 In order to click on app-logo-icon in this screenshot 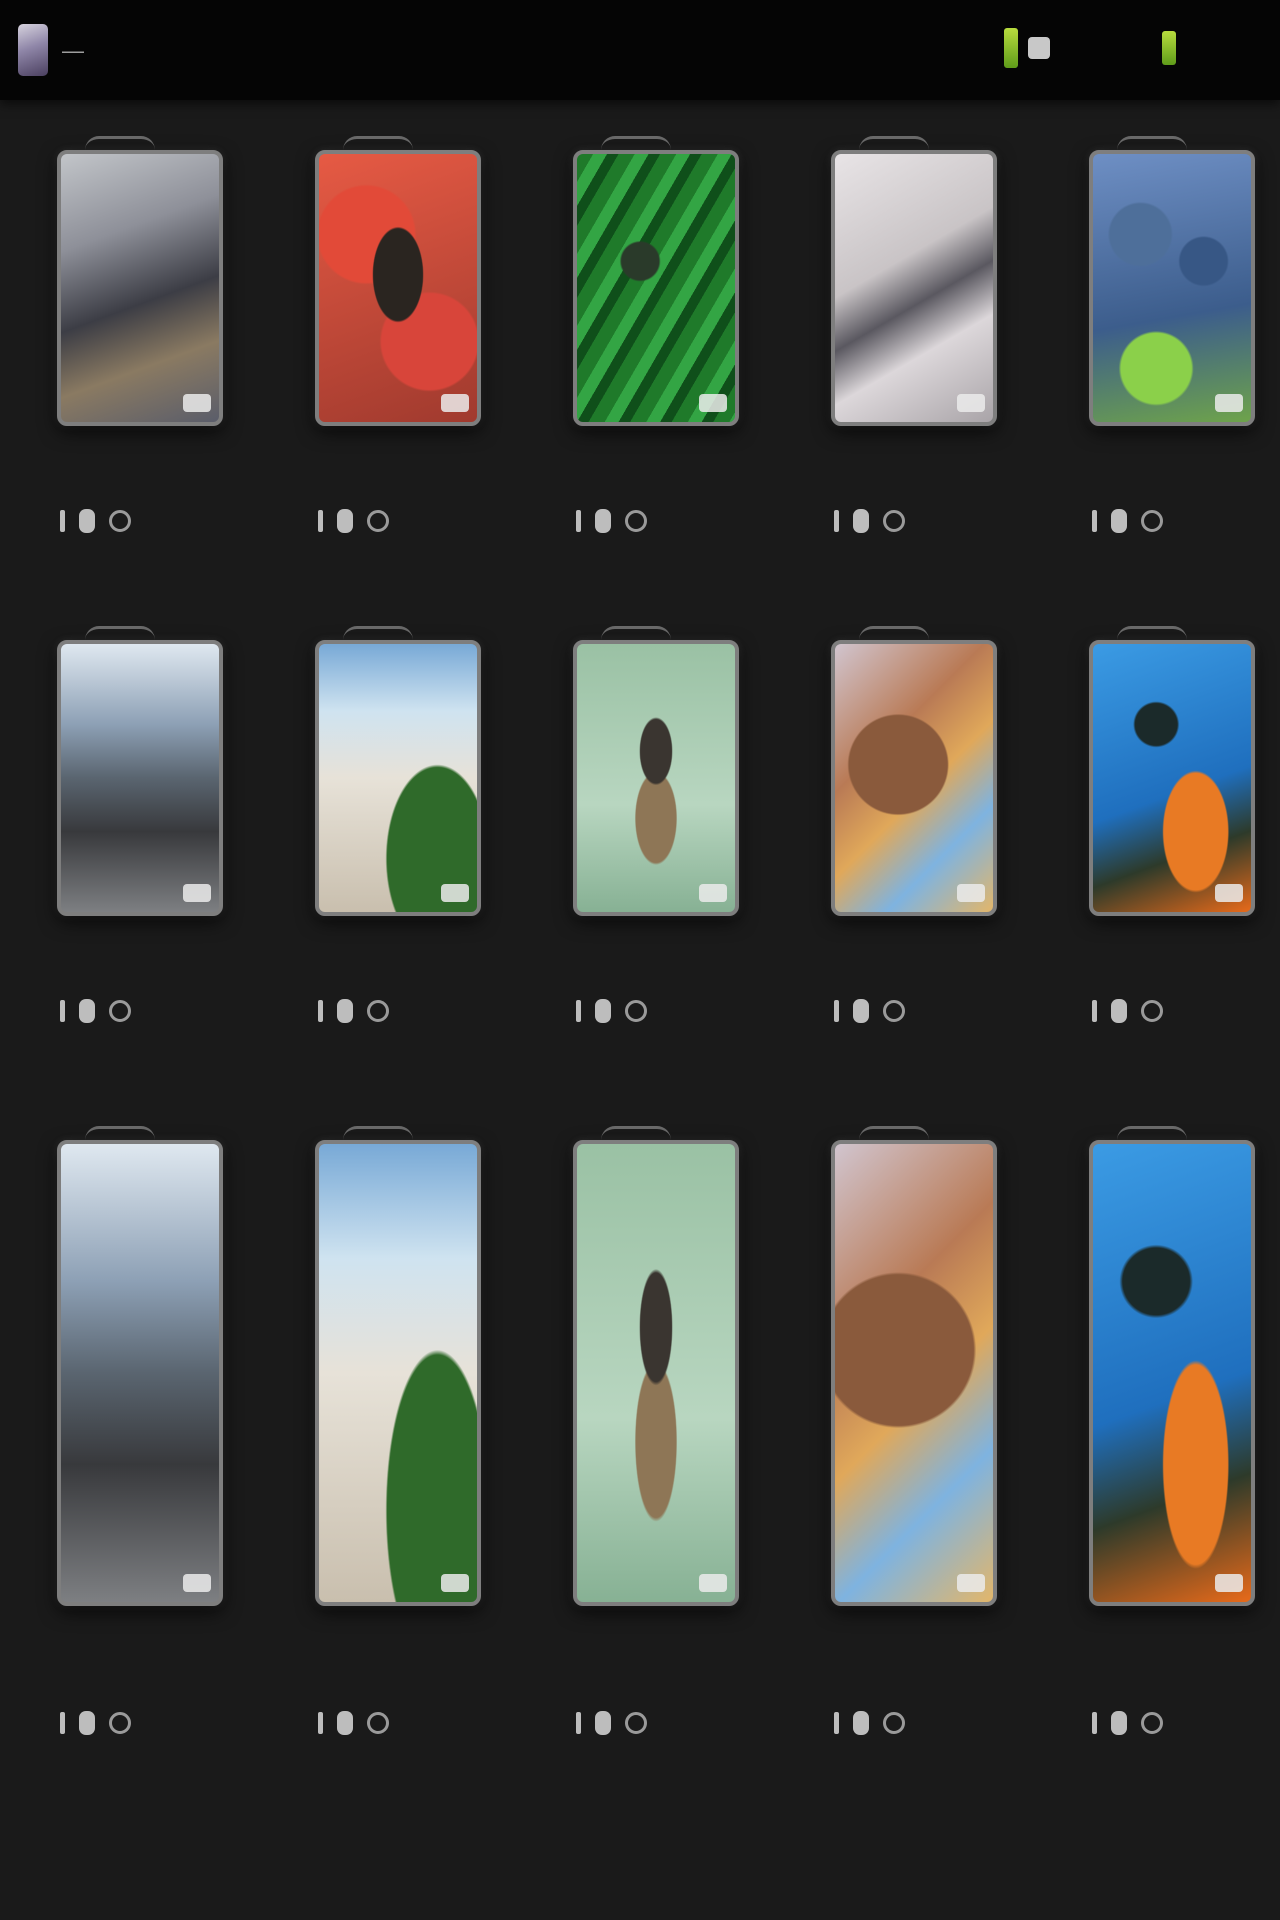, I will do `click(33, 50)`.